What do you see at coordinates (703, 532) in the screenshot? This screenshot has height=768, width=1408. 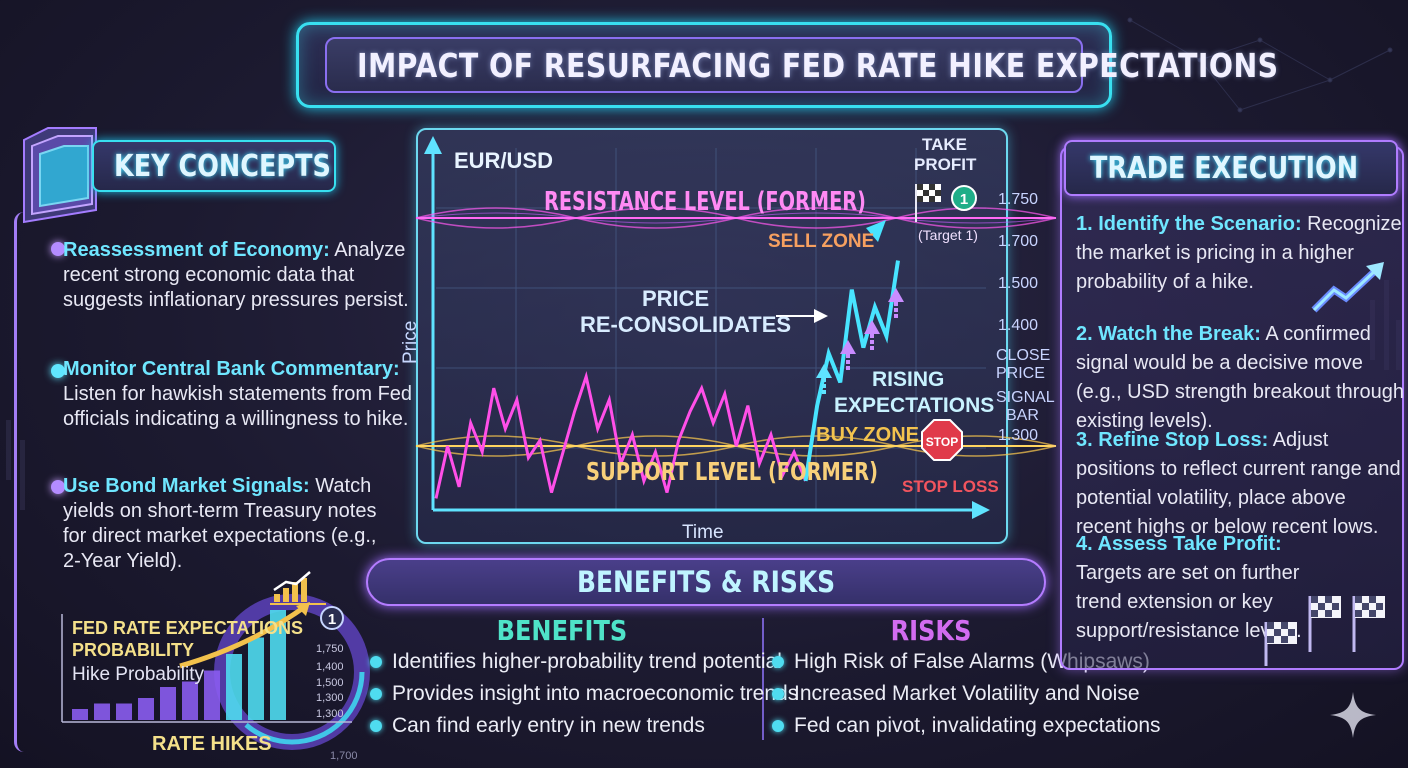 I see `x-axis-label: Time` at bounding box center [703, 532].